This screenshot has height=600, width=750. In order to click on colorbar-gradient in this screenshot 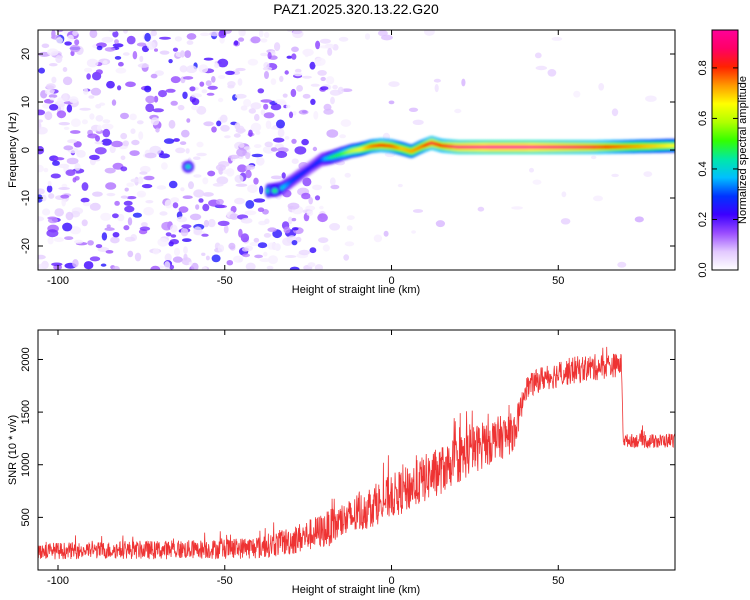, I will do `click(725, 150)`.